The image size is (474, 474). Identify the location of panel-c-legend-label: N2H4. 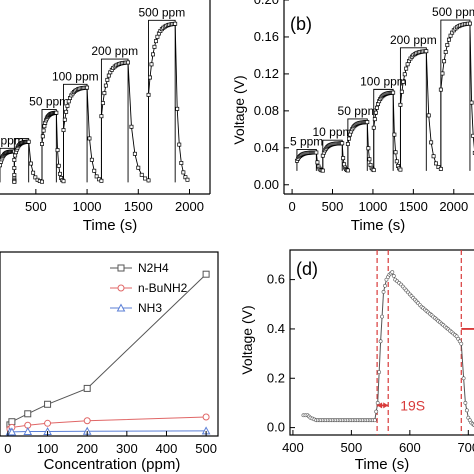
(153, 268).